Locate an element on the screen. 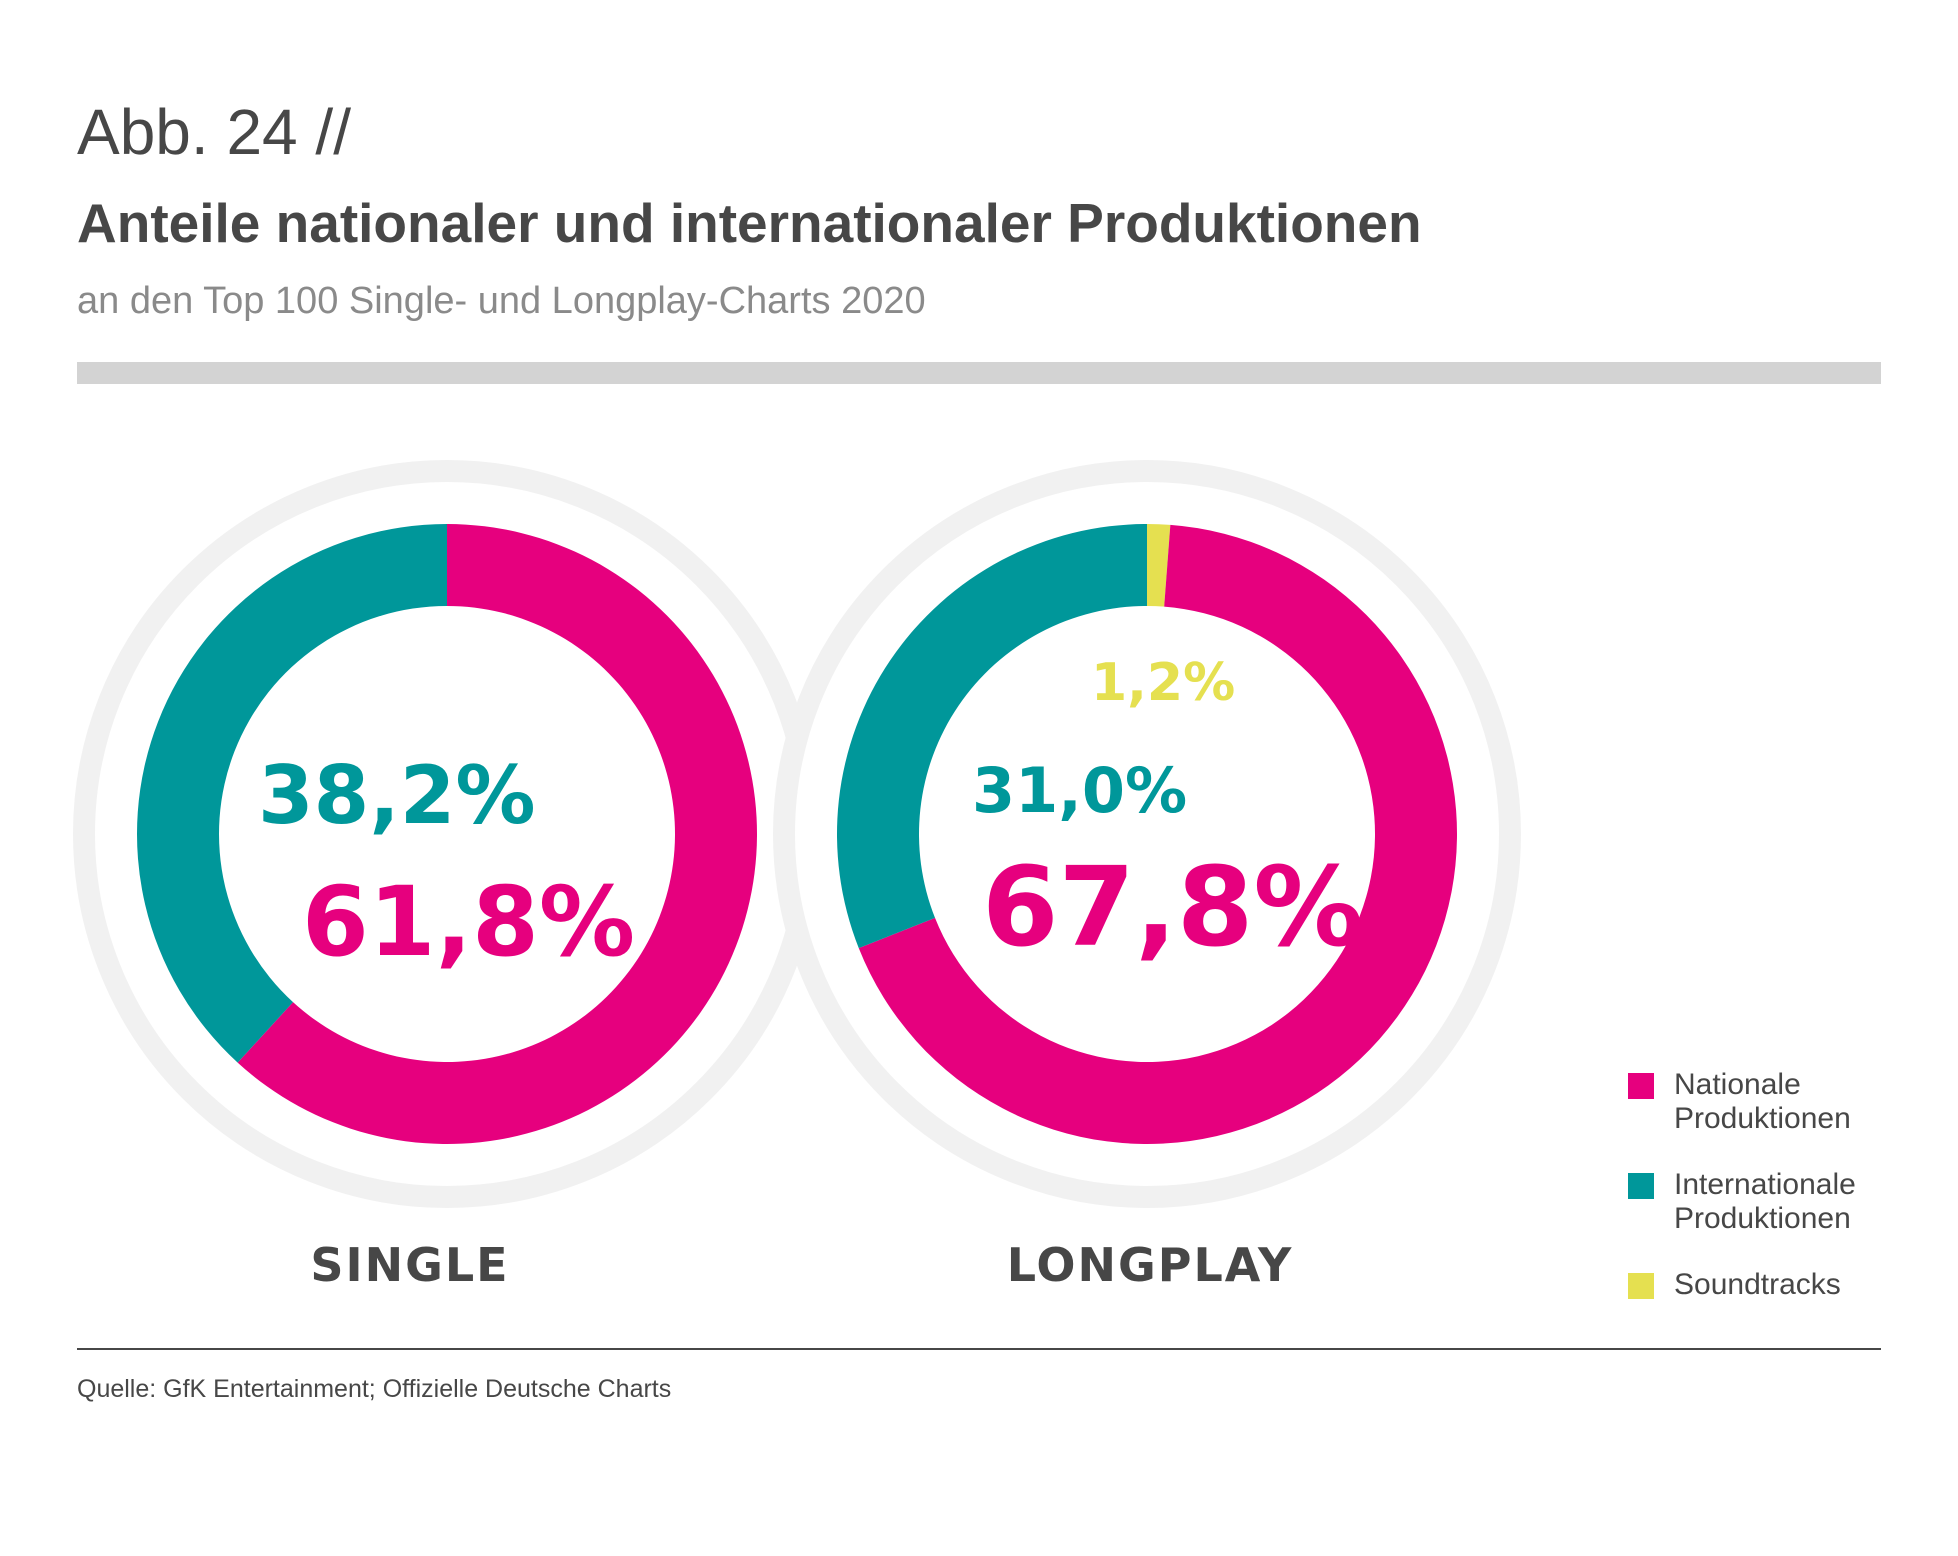 The width and height of the screenshot is (1958, 1556). legend-swatch-internationale is located at coordinates (1641, 1186).